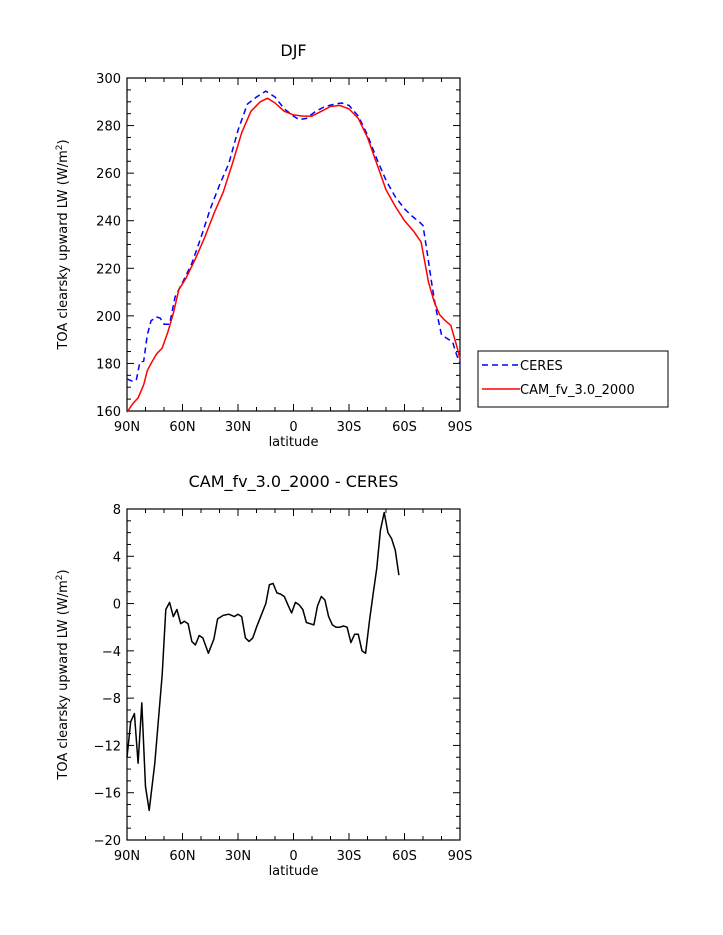 The image size is (723, 935). Describe the element at coordinates (127, 856) in the screenshot. I see `lower-x-tick-label: 90N` at that location.